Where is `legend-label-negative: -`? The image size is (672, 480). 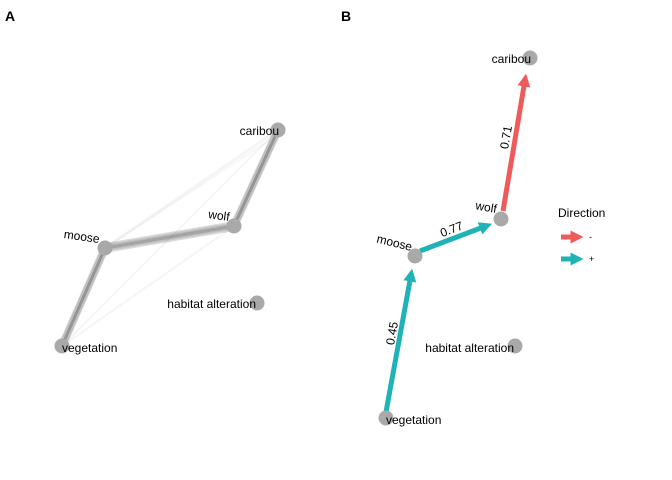 legend-label-negative: - is located at coordinates (590, 237).